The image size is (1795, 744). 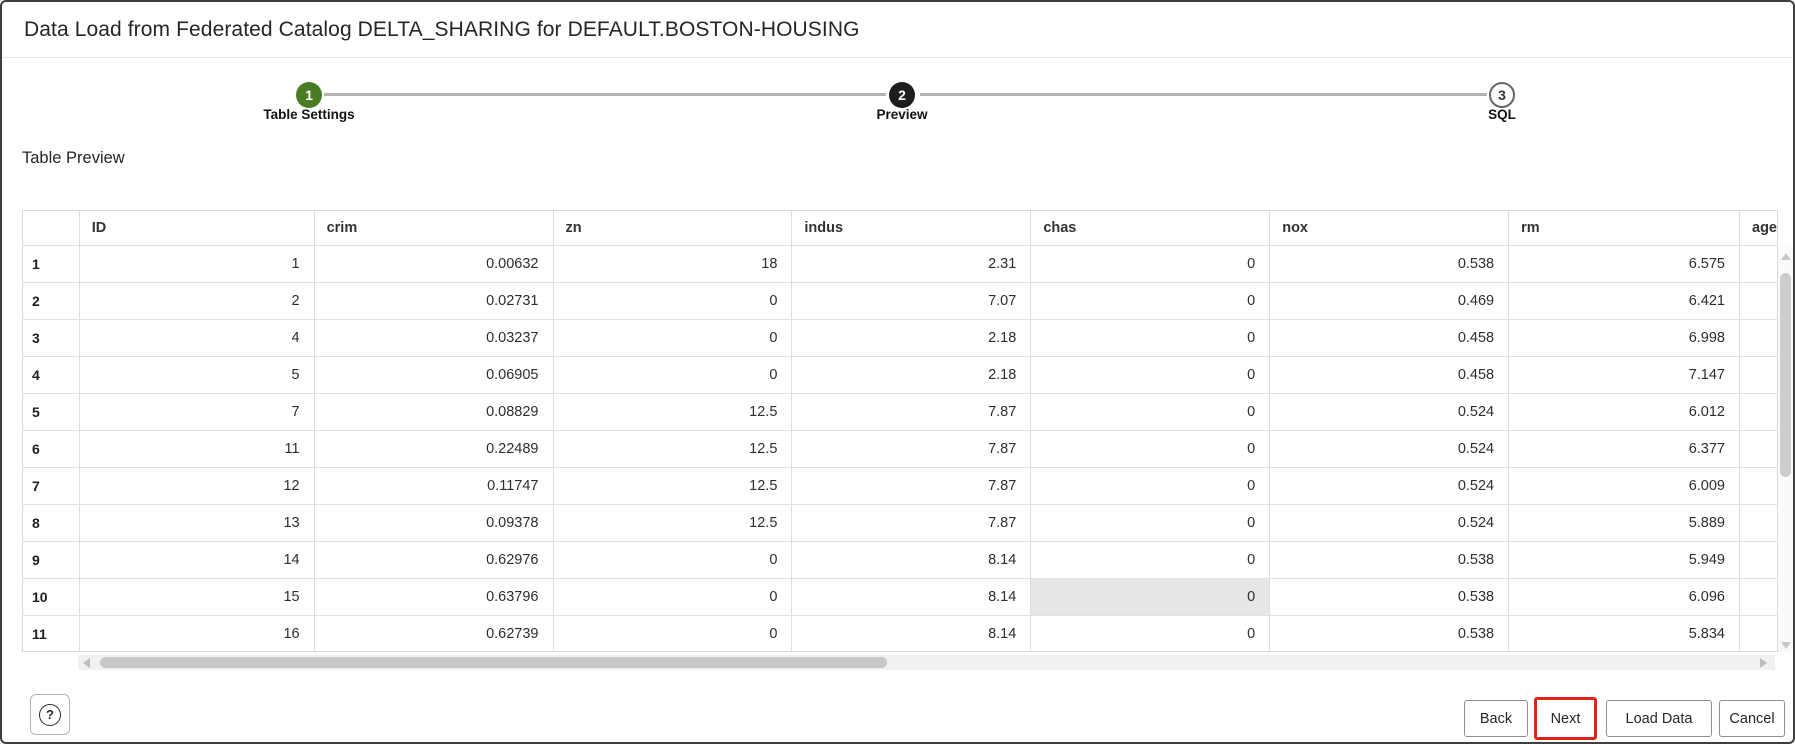 What do you see at coordinates (197, 338) in the screenshot?
I see `cell-ID: 4` at bounding box center [197, 338].